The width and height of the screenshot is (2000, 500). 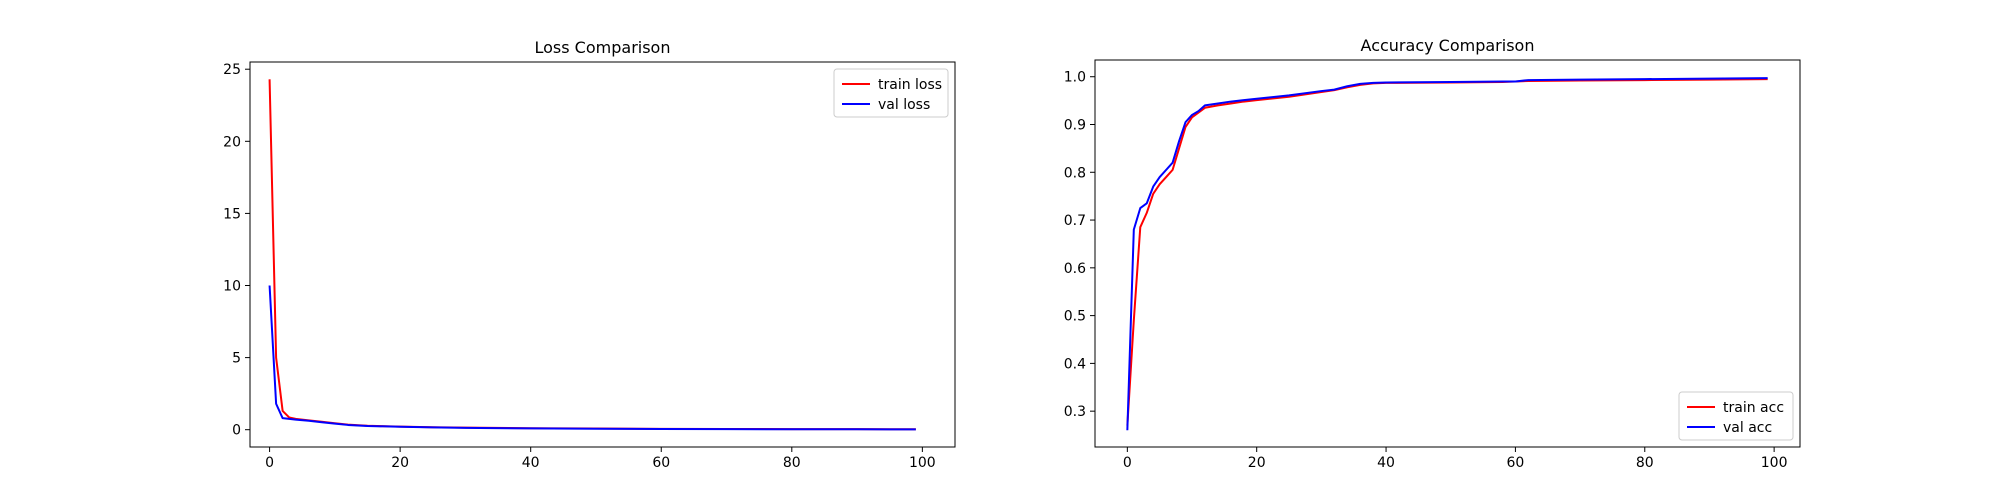 I want to click on y-tick-label: 0.9, so click(x=1075, y=126).